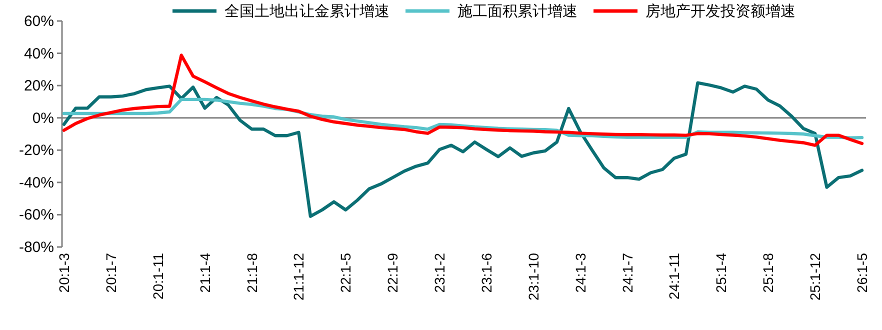 The width and height of the screenshot is (882, 330). Describe the element at coordinates (204, 272) in the screenshot. I see `x-tick-label: 21:1-4` at that location.